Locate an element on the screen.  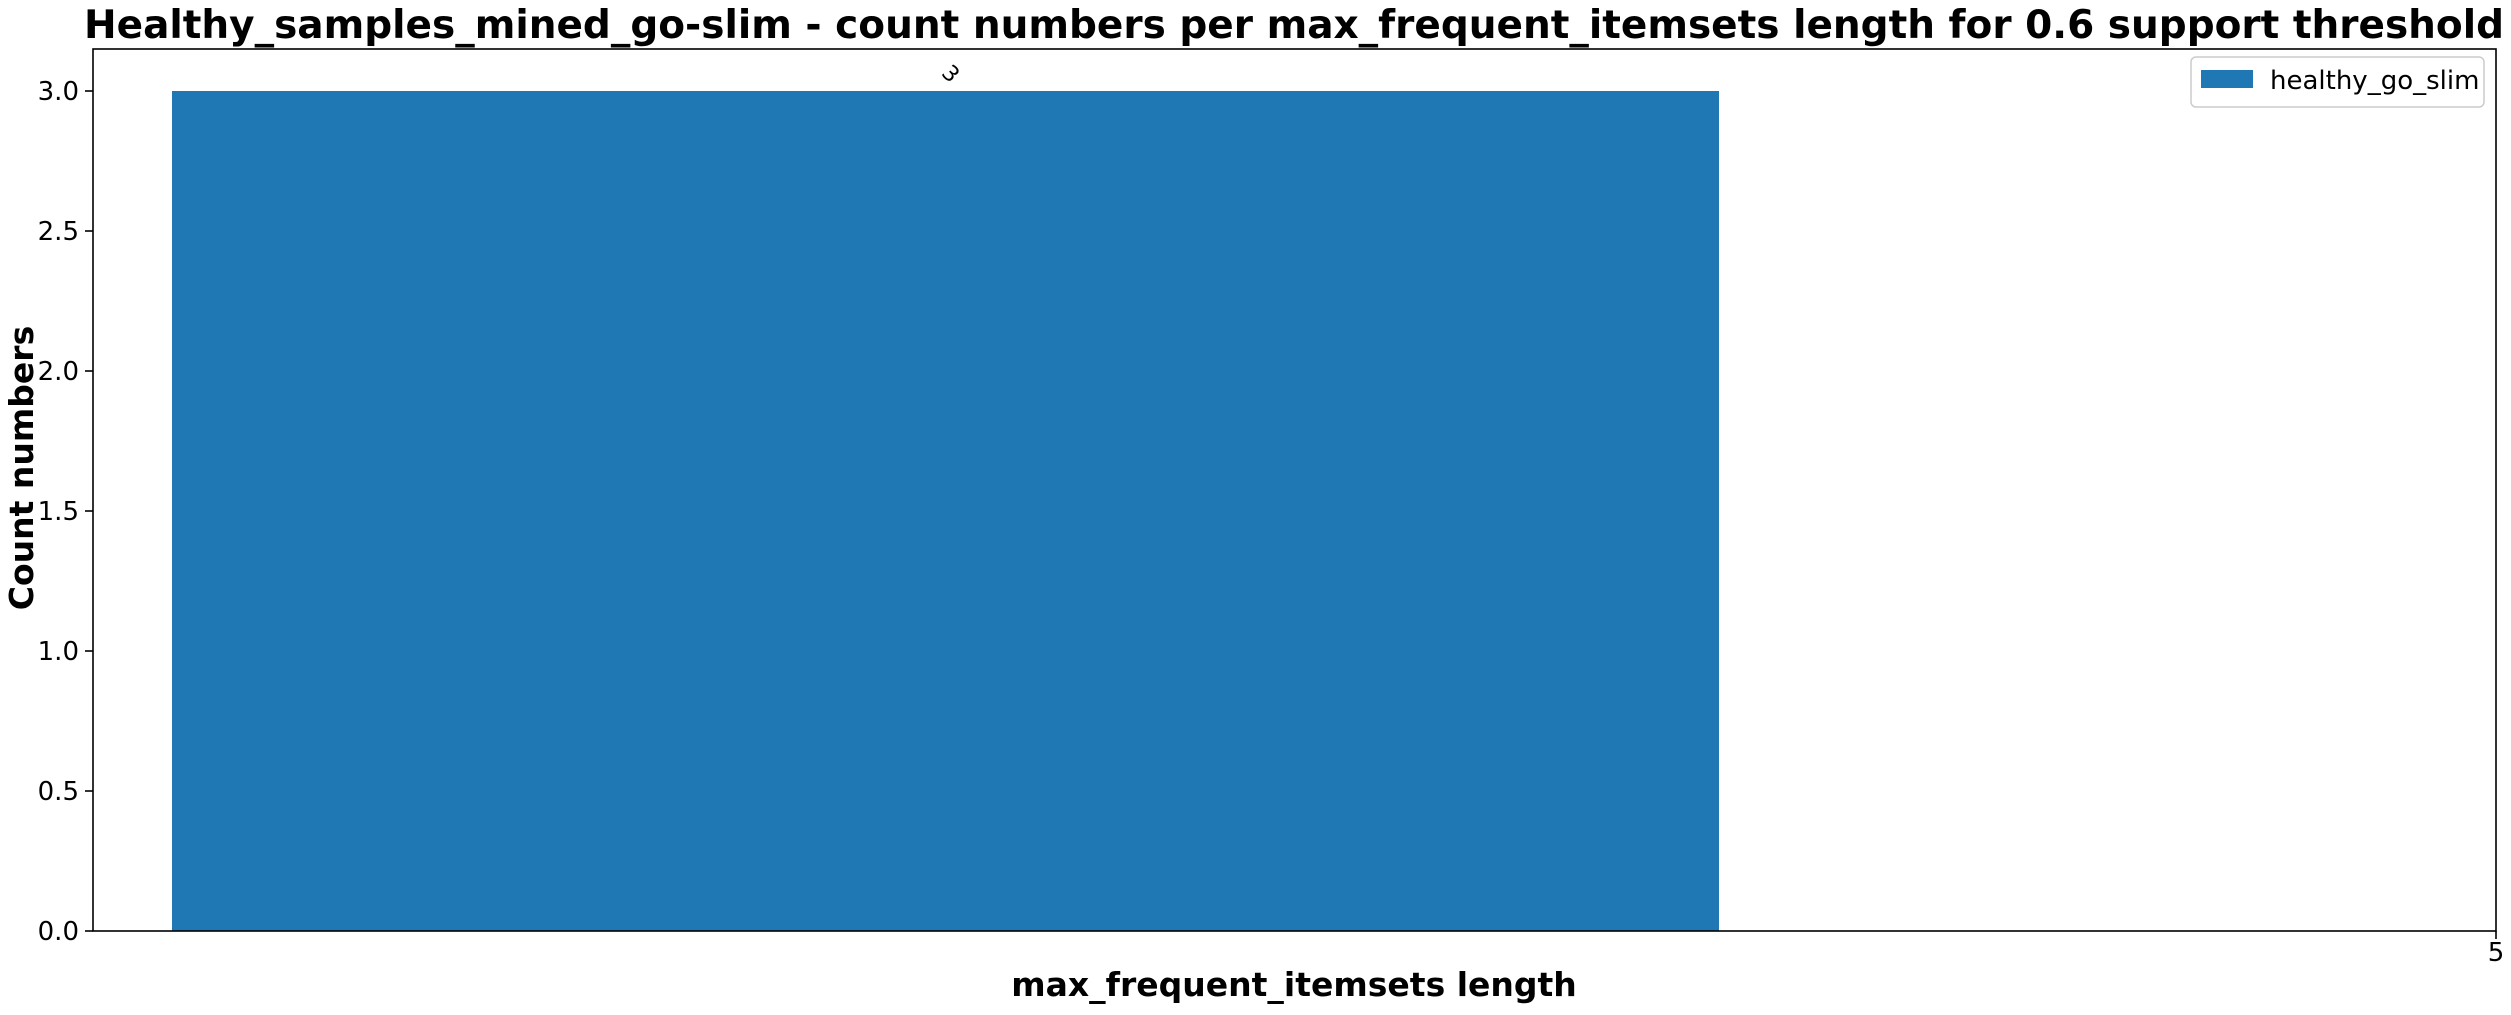
legend-frame is located at coordinates (2337, 82).